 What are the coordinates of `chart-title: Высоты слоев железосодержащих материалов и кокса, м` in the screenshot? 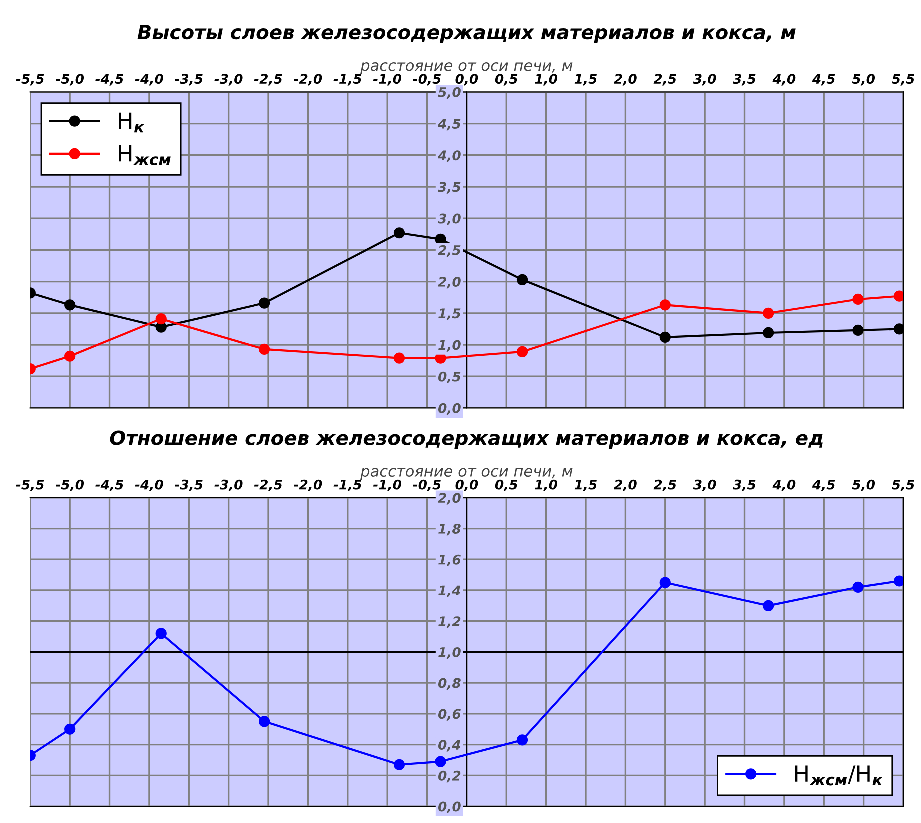 It's located at (467, 34).